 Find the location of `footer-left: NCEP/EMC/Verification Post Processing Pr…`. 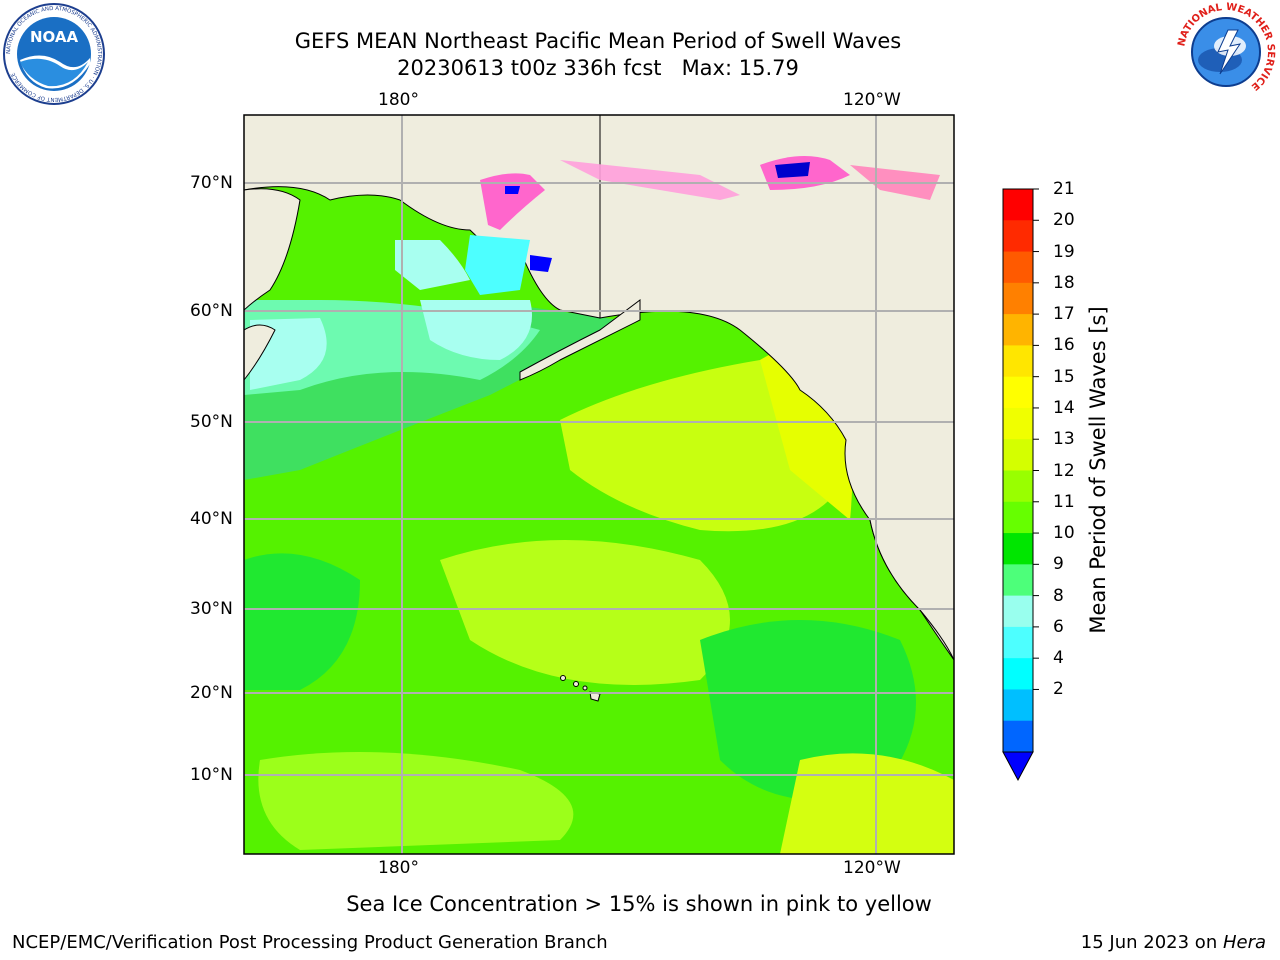

footer-left: NCEP/EMC/Verification Post Processing Pr… is located at coordinates (310, 942).